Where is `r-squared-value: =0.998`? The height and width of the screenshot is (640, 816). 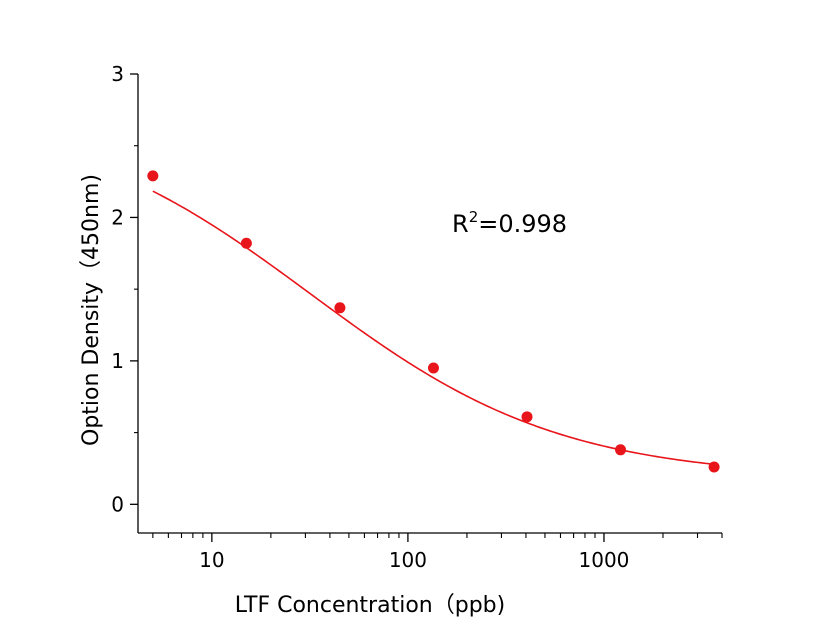
r-squared-value: =0.998 is located at coordinates (522, 224).